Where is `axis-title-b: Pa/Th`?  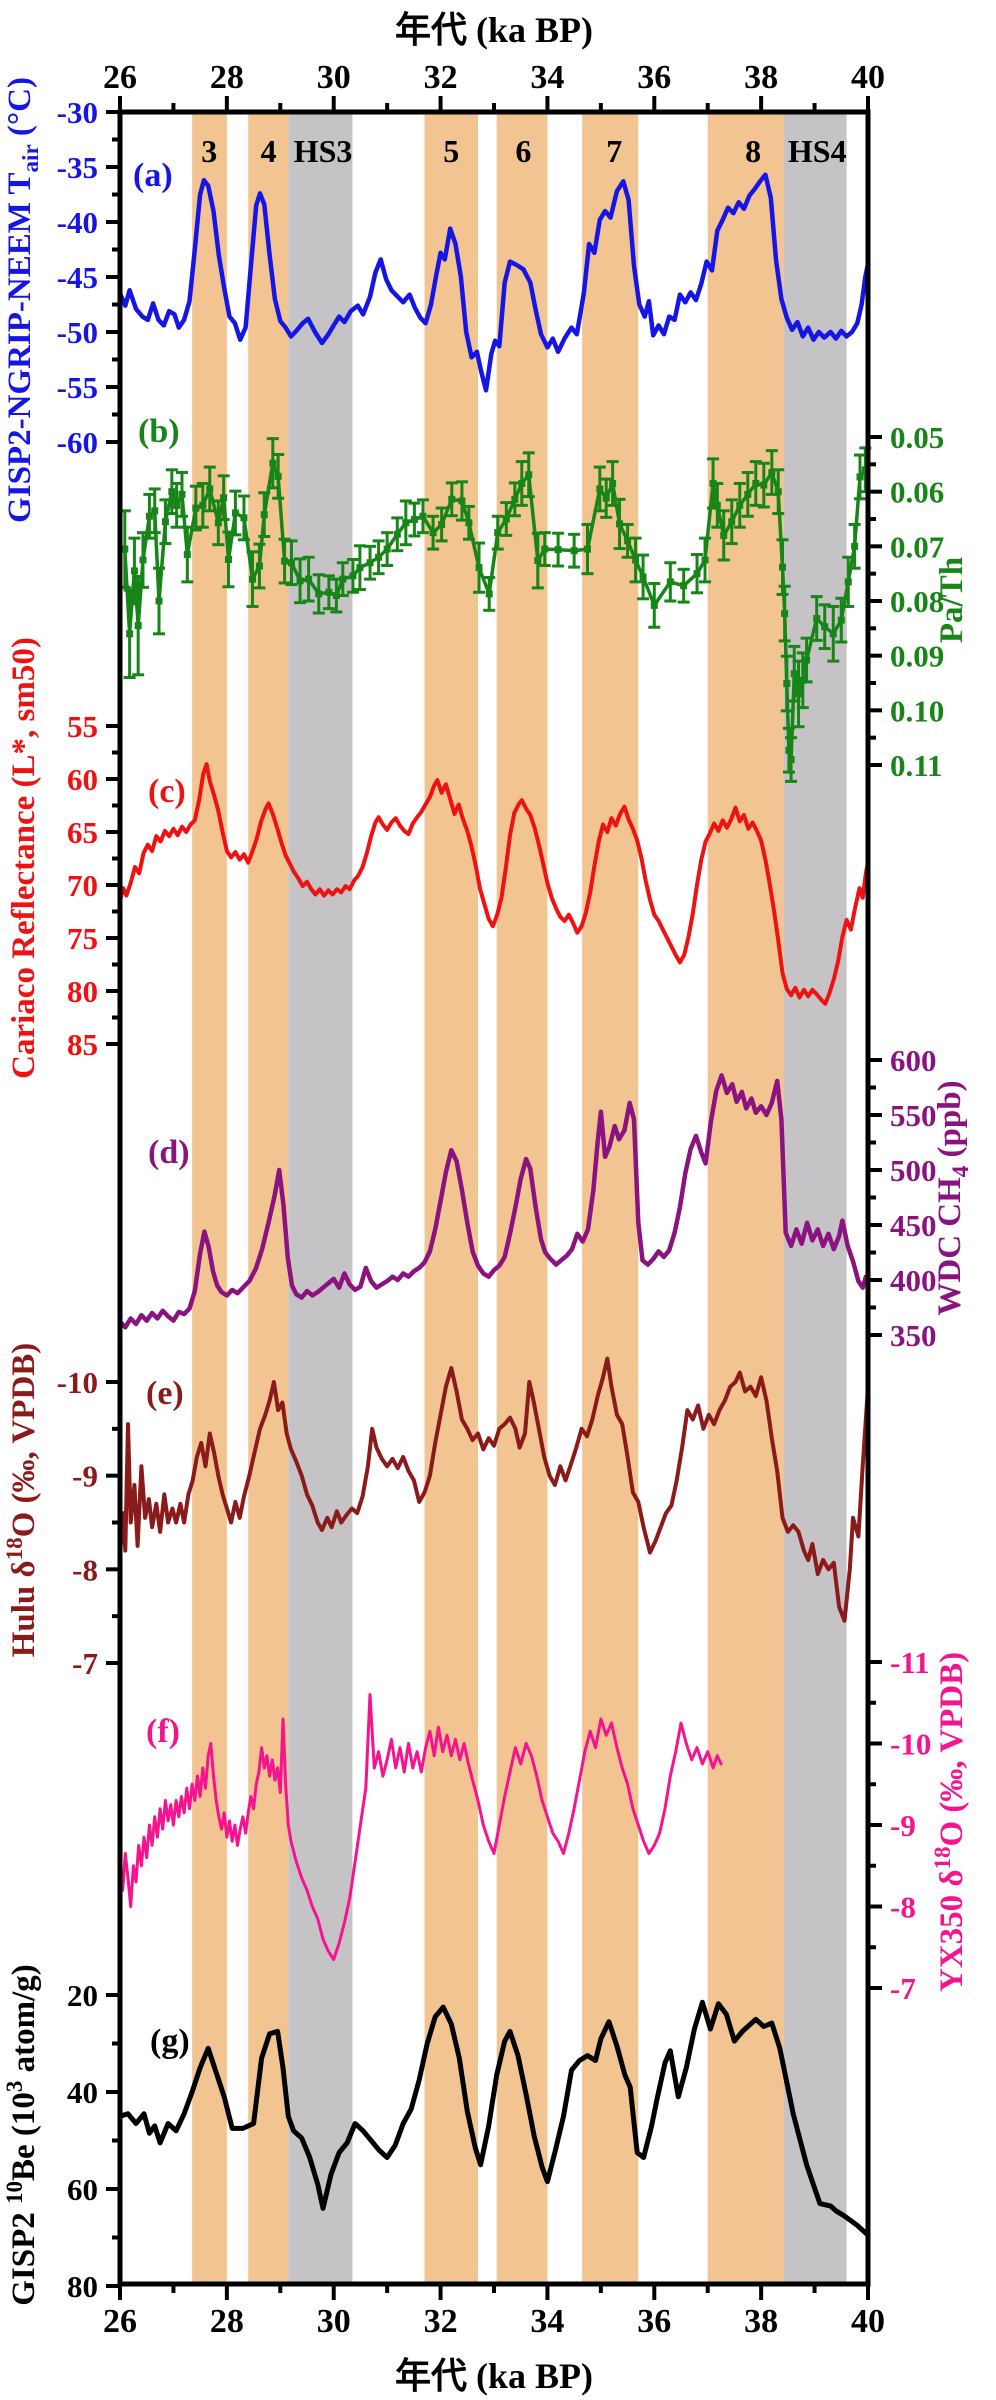
axis-title-b: Pa/Th is located at coordinates (952, 600).